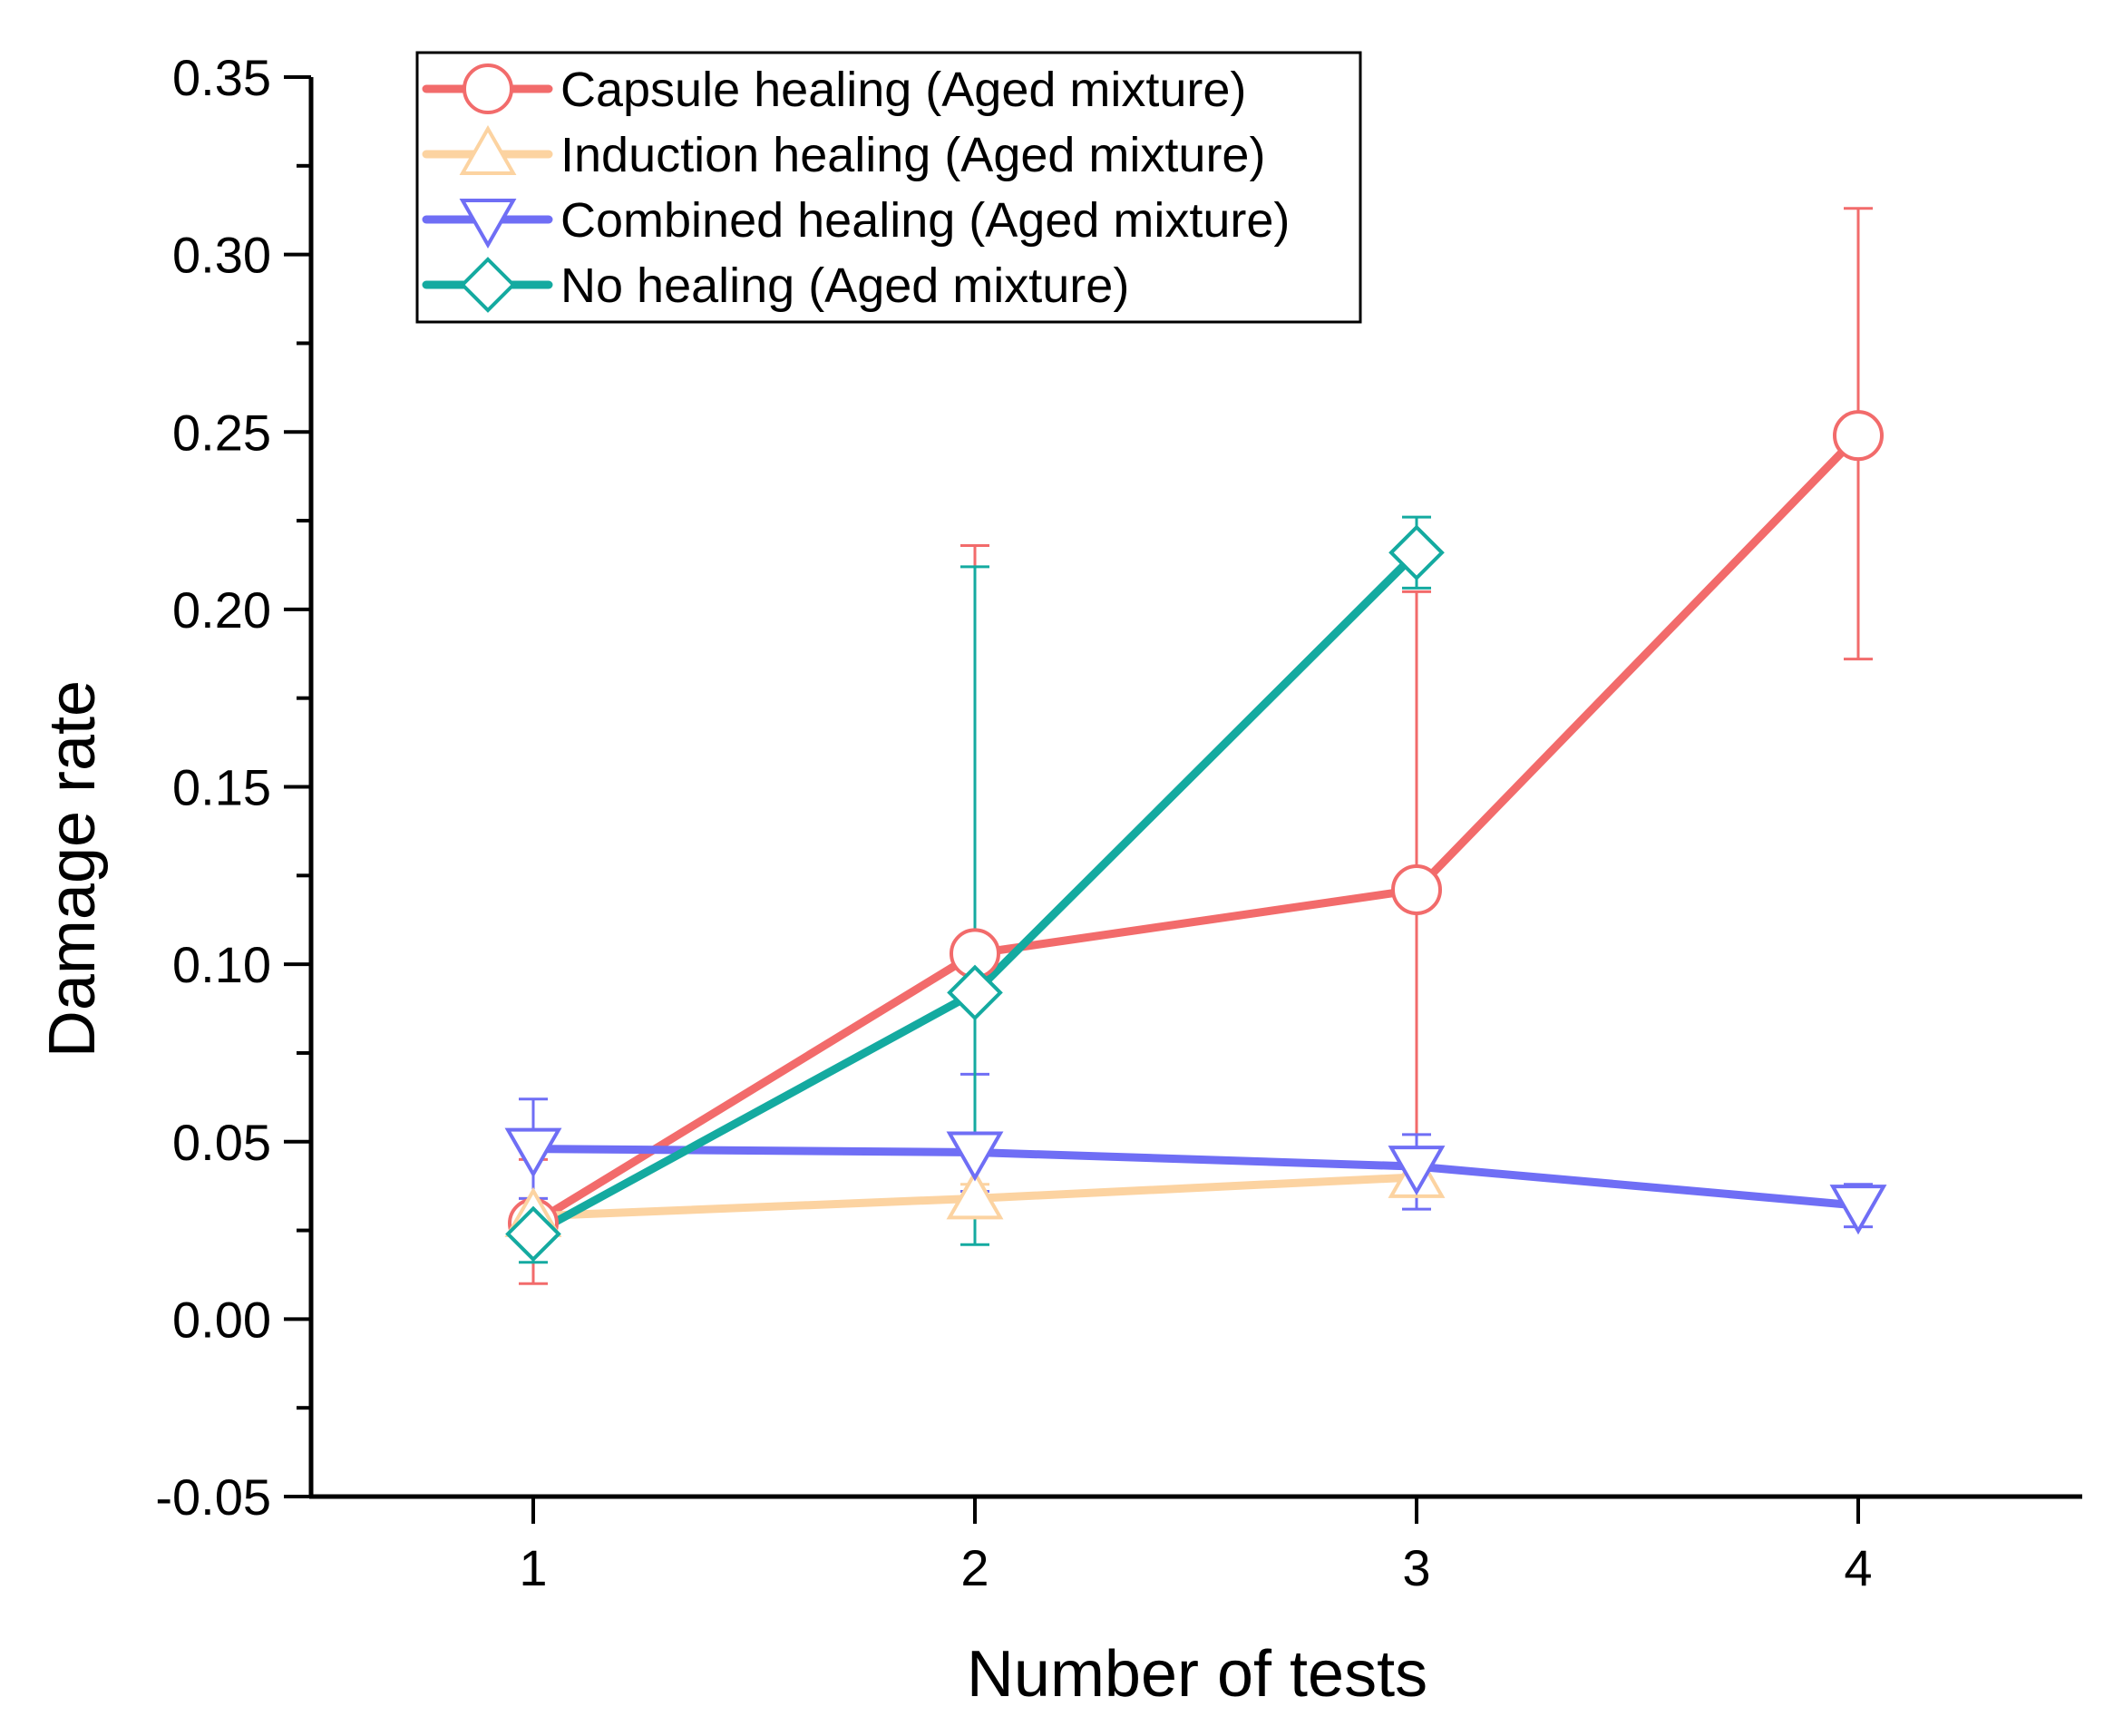 This screenshot has height=1736, width=2104. I want to click on y-tick-label: 0.05, so click(222, 1142).